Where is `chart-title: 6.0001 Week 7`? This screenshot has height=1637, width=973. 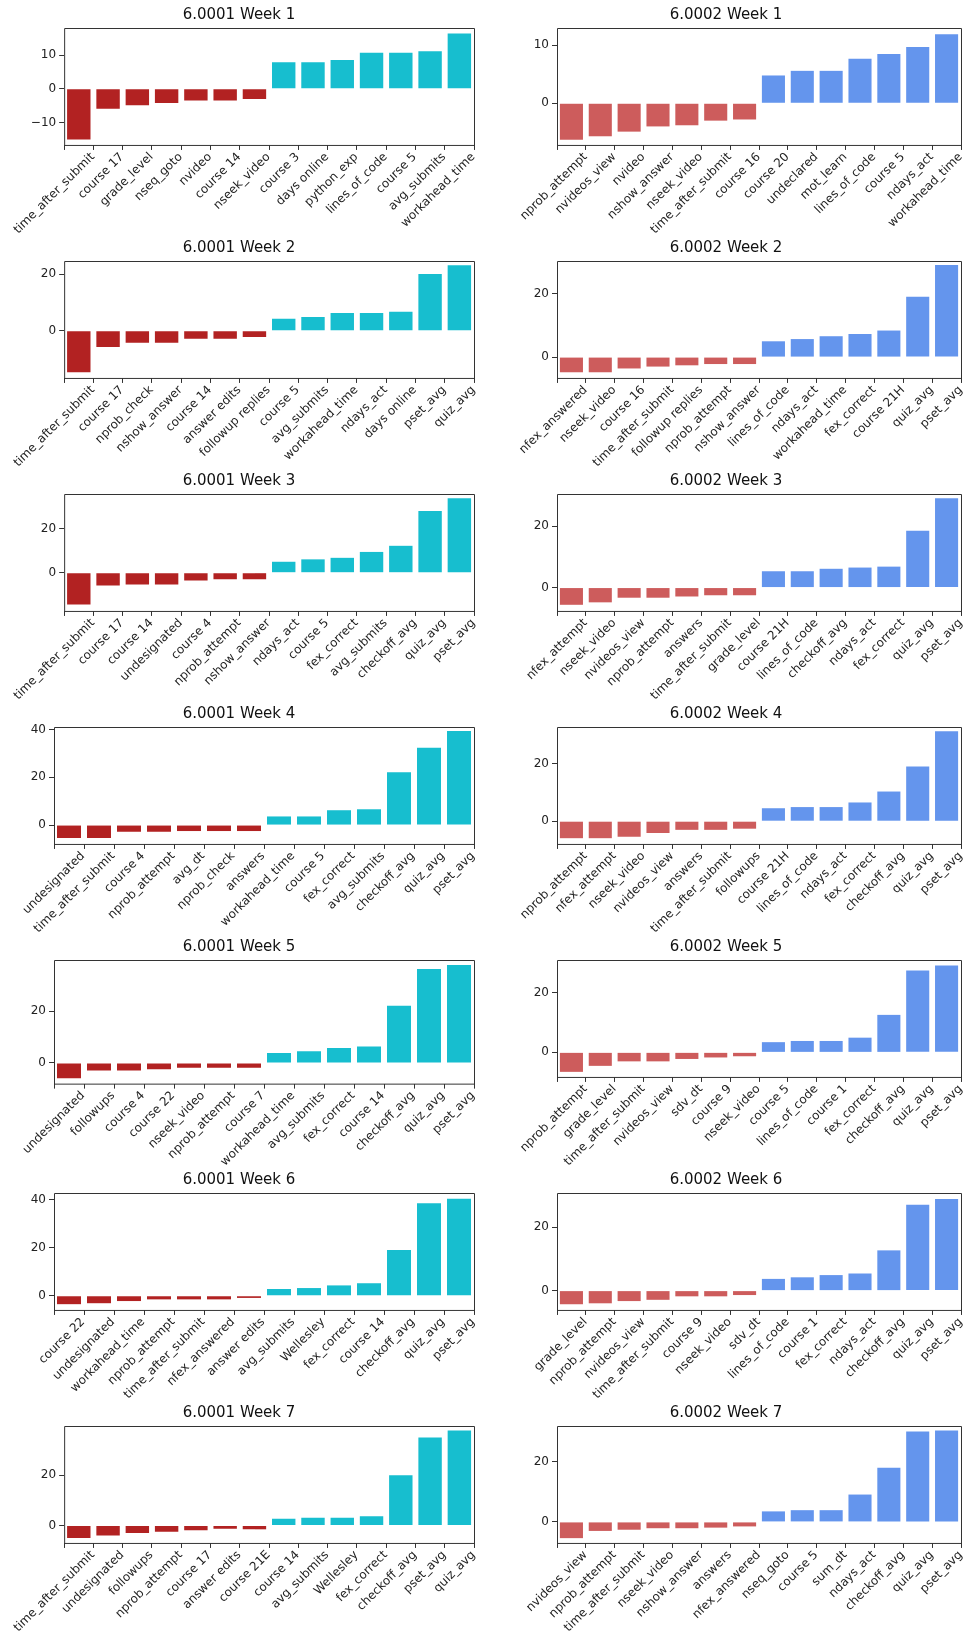 chart-title: 6.0001 Week 7 is located at coordinates (239, 1411).